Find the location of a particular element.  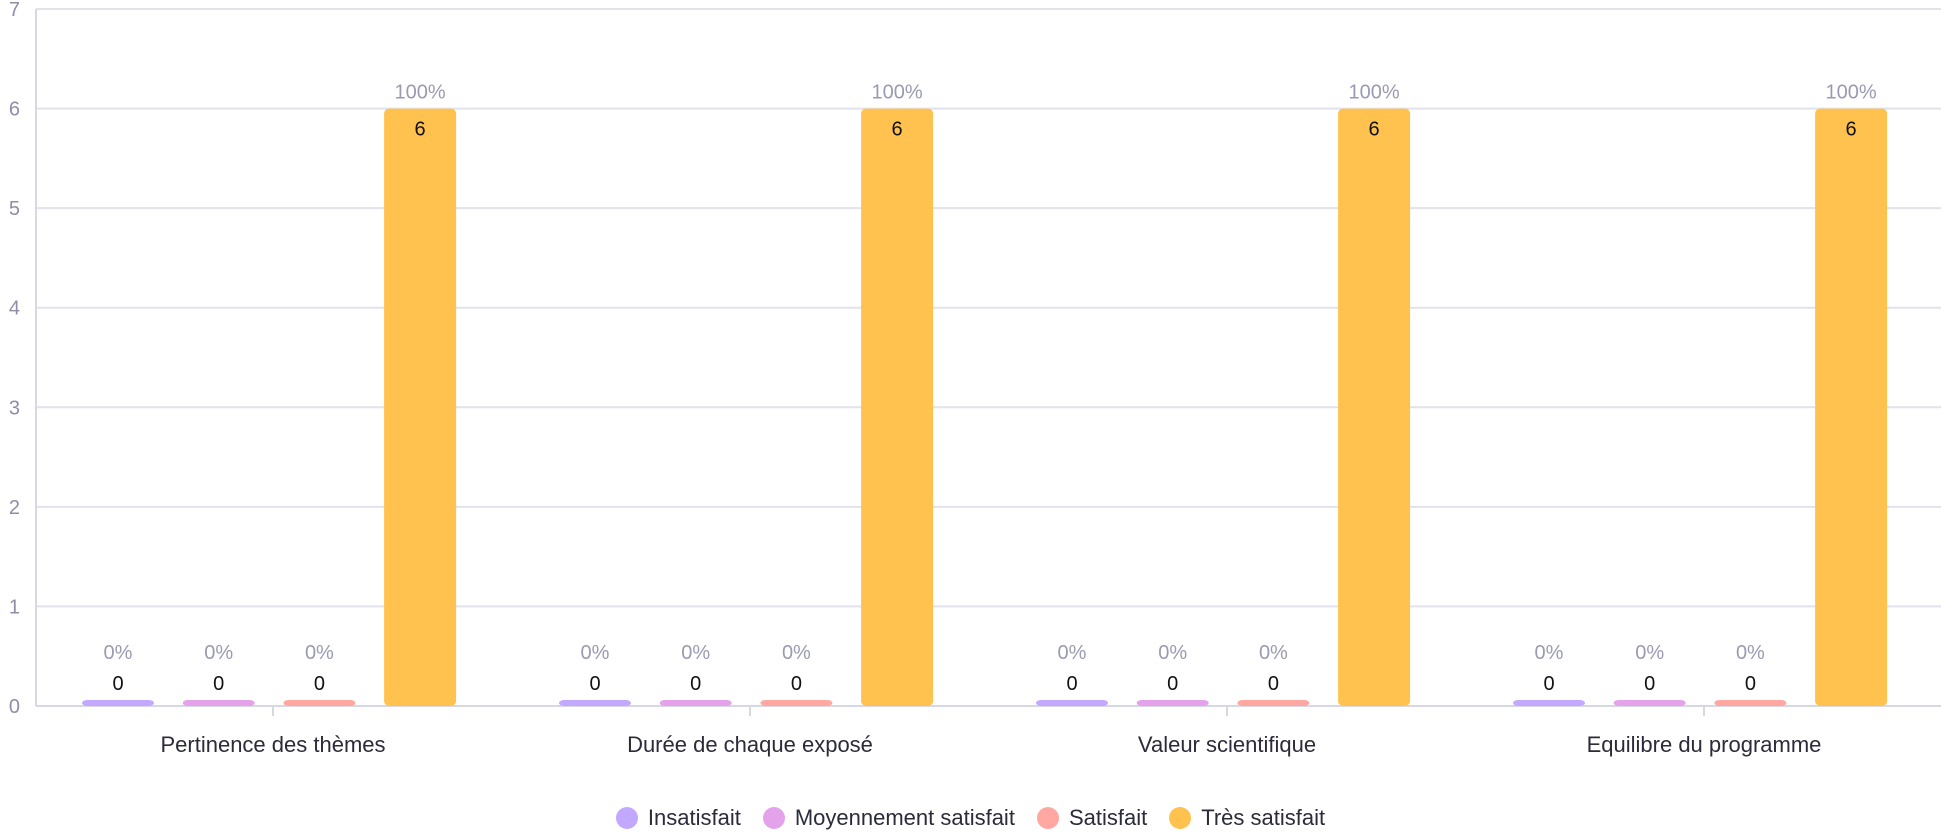

y-tick-label: 2 is located at coordinates (14, 508).